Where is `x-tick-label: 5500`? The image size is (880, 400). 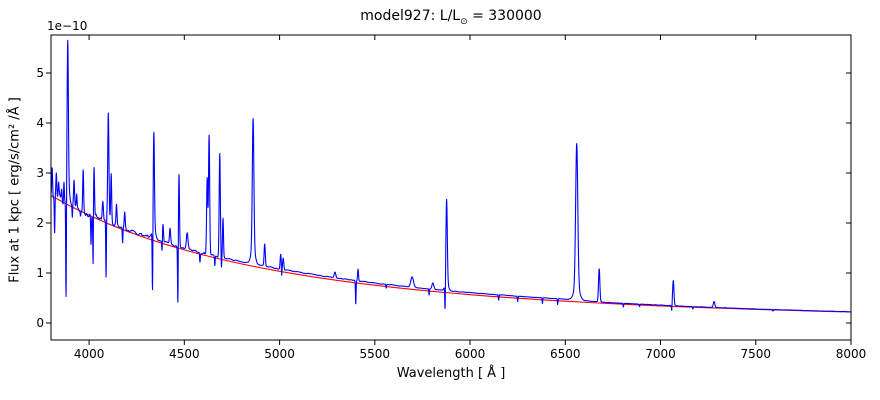
x-tick-label: 5500 is located at coordinates (375, 354).